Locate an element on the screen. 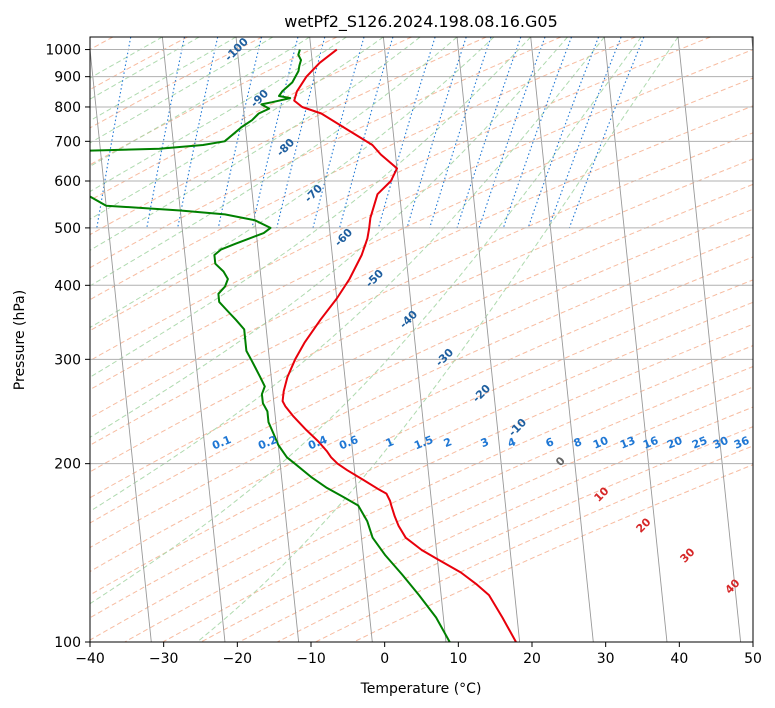 The width and height of the screenshot is (775, 708). y-tick-label: 200 is located at coordinates (67, 465).